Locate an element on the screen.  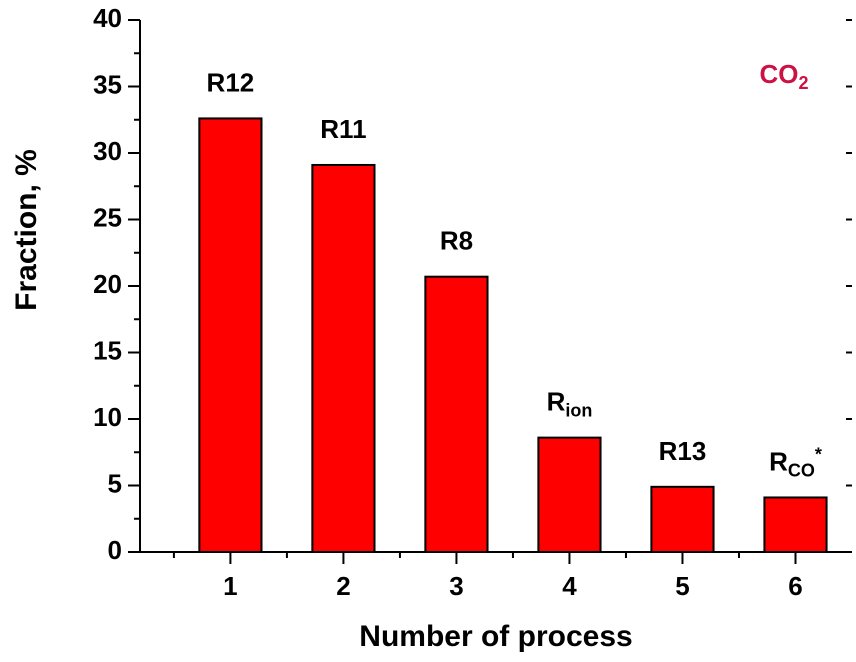
label: R8 is located at coordinates (456, 241).